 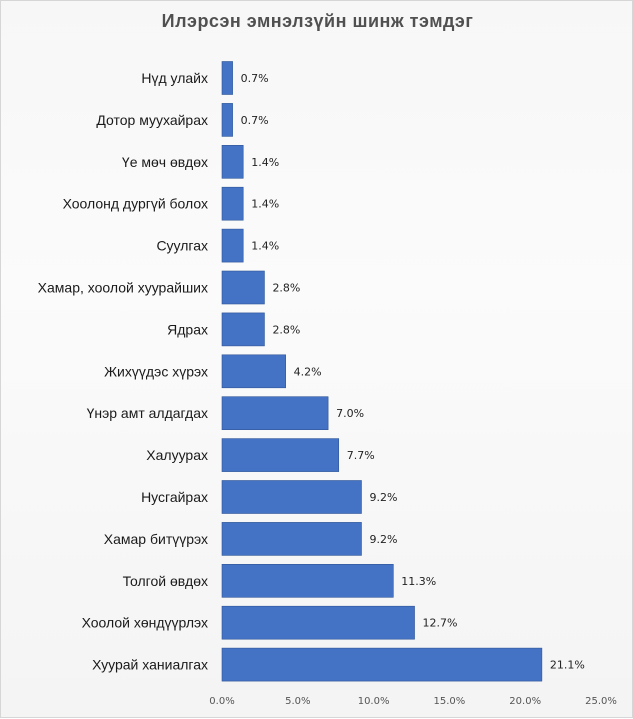 What do you see at coordinates (525, 701) in the screenshot?
I see `x-tick-label: 20.0%` at bounding box center [525, 701].